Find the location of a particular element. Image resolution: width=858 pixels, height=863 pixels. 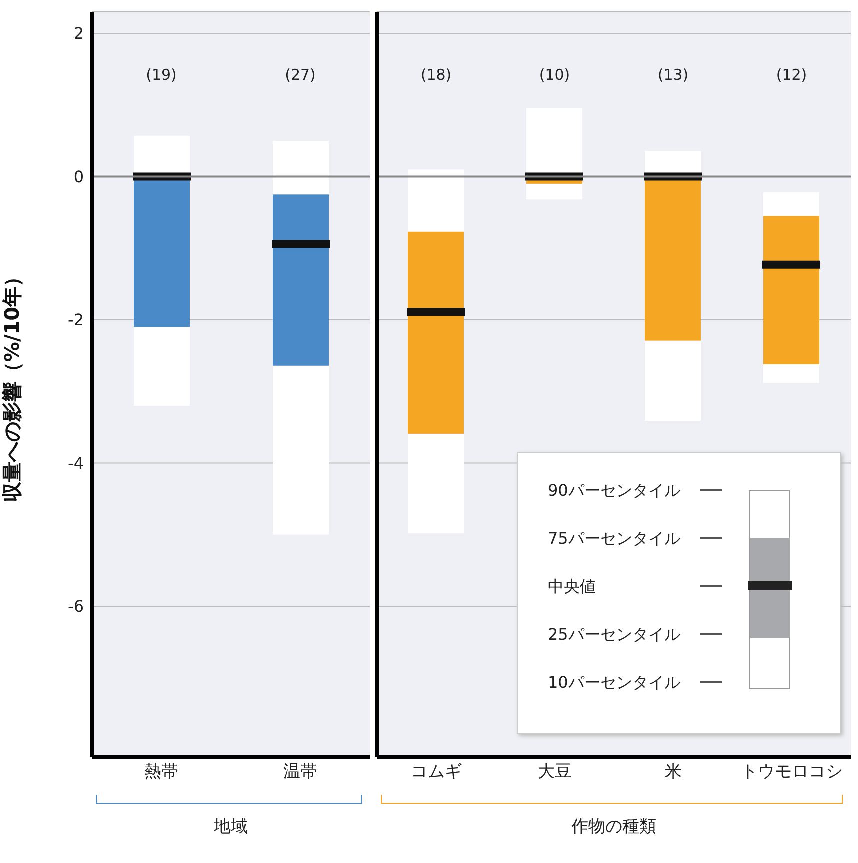

text: 作物の種類 is located at coordinates (614, 827).